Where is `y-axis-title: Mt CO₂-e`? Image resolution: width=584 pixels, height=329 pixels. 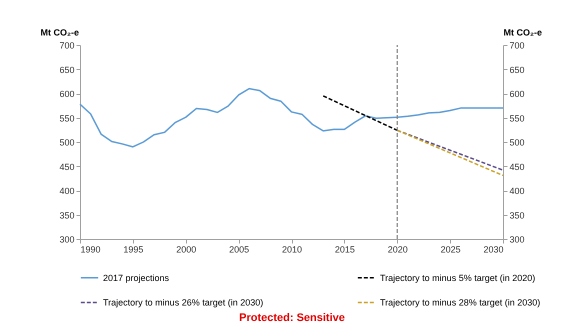 y-axis-title: Mt CO₂-e is located at coordinates (59, 33).